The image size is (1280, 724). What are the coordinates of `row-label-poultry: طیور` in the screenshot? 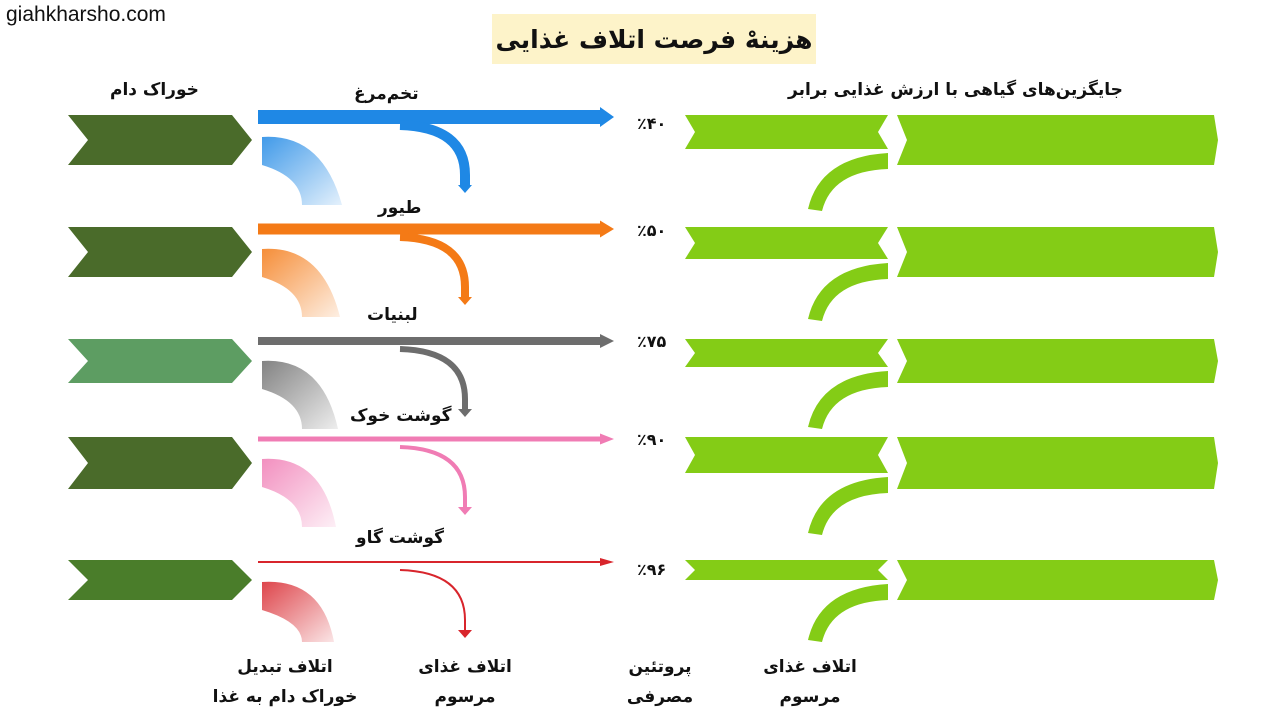 It's located at (400, 208).